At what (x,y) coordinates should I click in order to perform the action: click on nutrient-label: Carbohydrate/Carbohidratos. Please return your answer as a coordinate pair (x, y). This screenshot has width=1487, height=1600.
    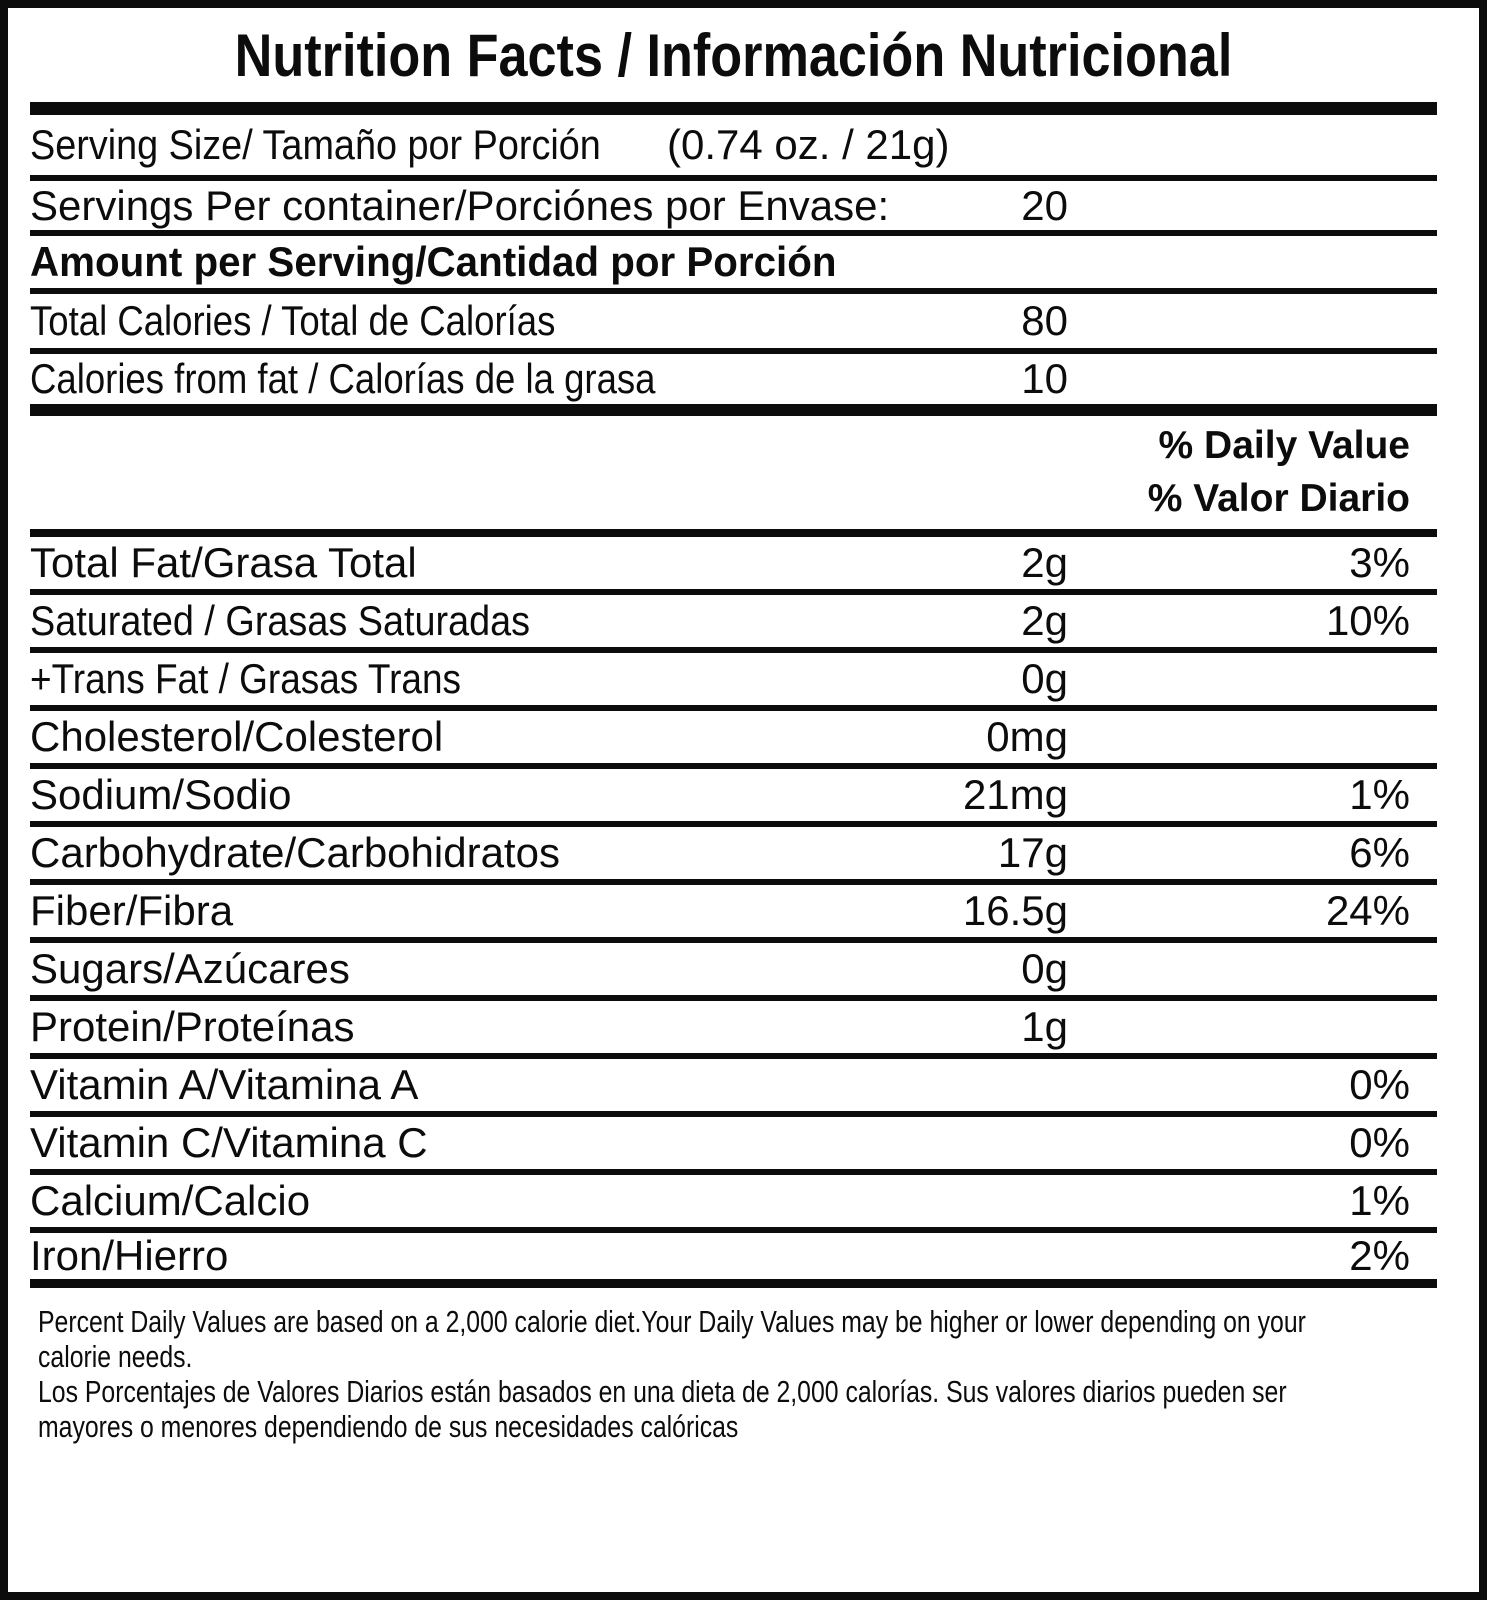
    Looking at the image, I should click on (295, 852).